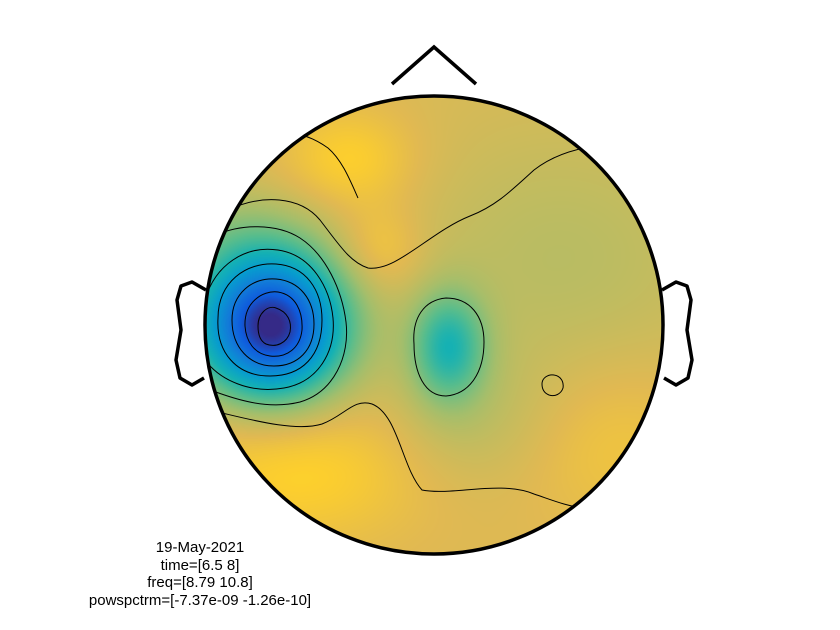  I want to click on contour-line-lower, so click(401, 455).